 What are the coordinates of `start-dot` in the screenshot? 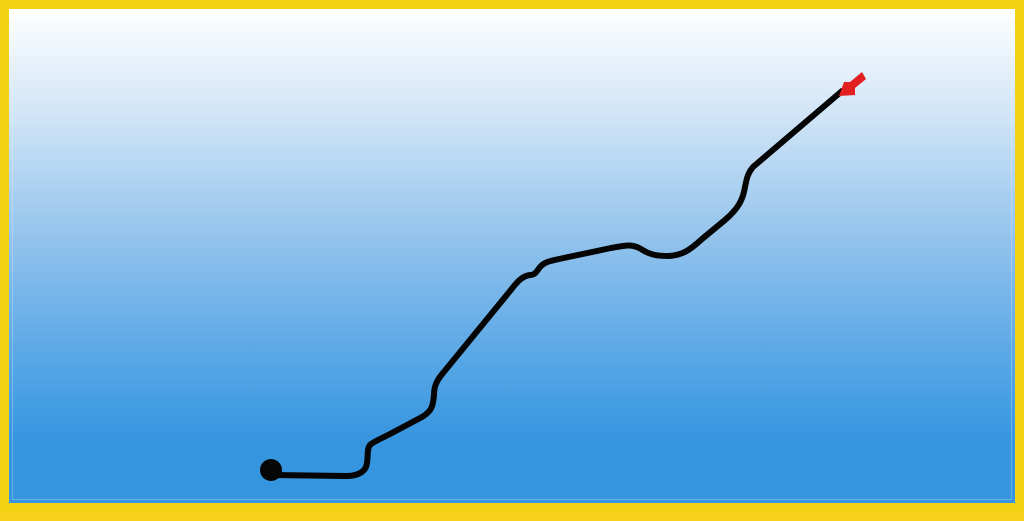 It's located at (271, 470).